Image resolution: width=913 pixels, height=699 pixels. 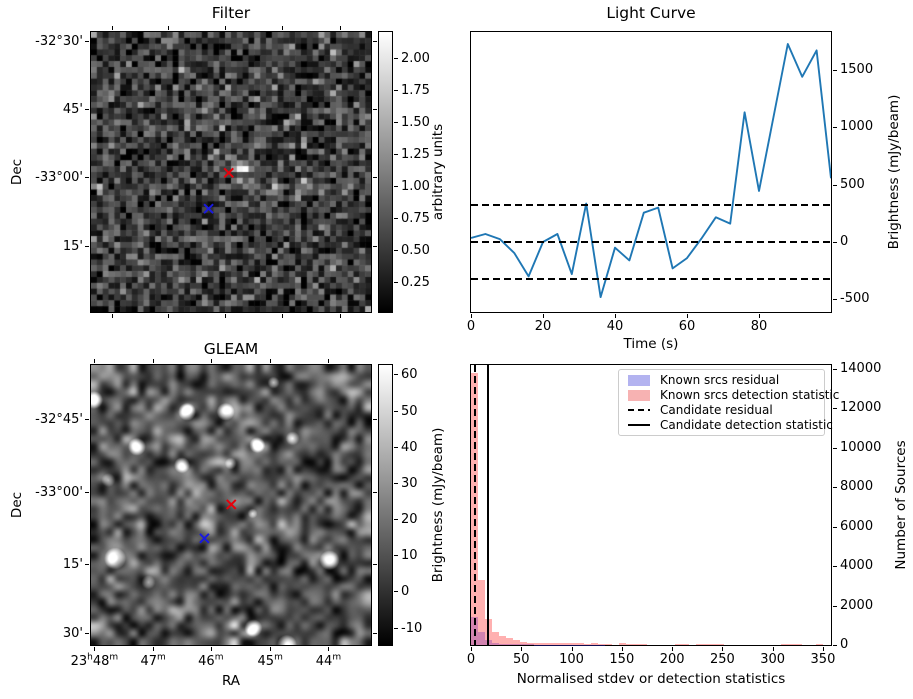 I want to click on legend-swatch-patch, so click(x=639, y=395).